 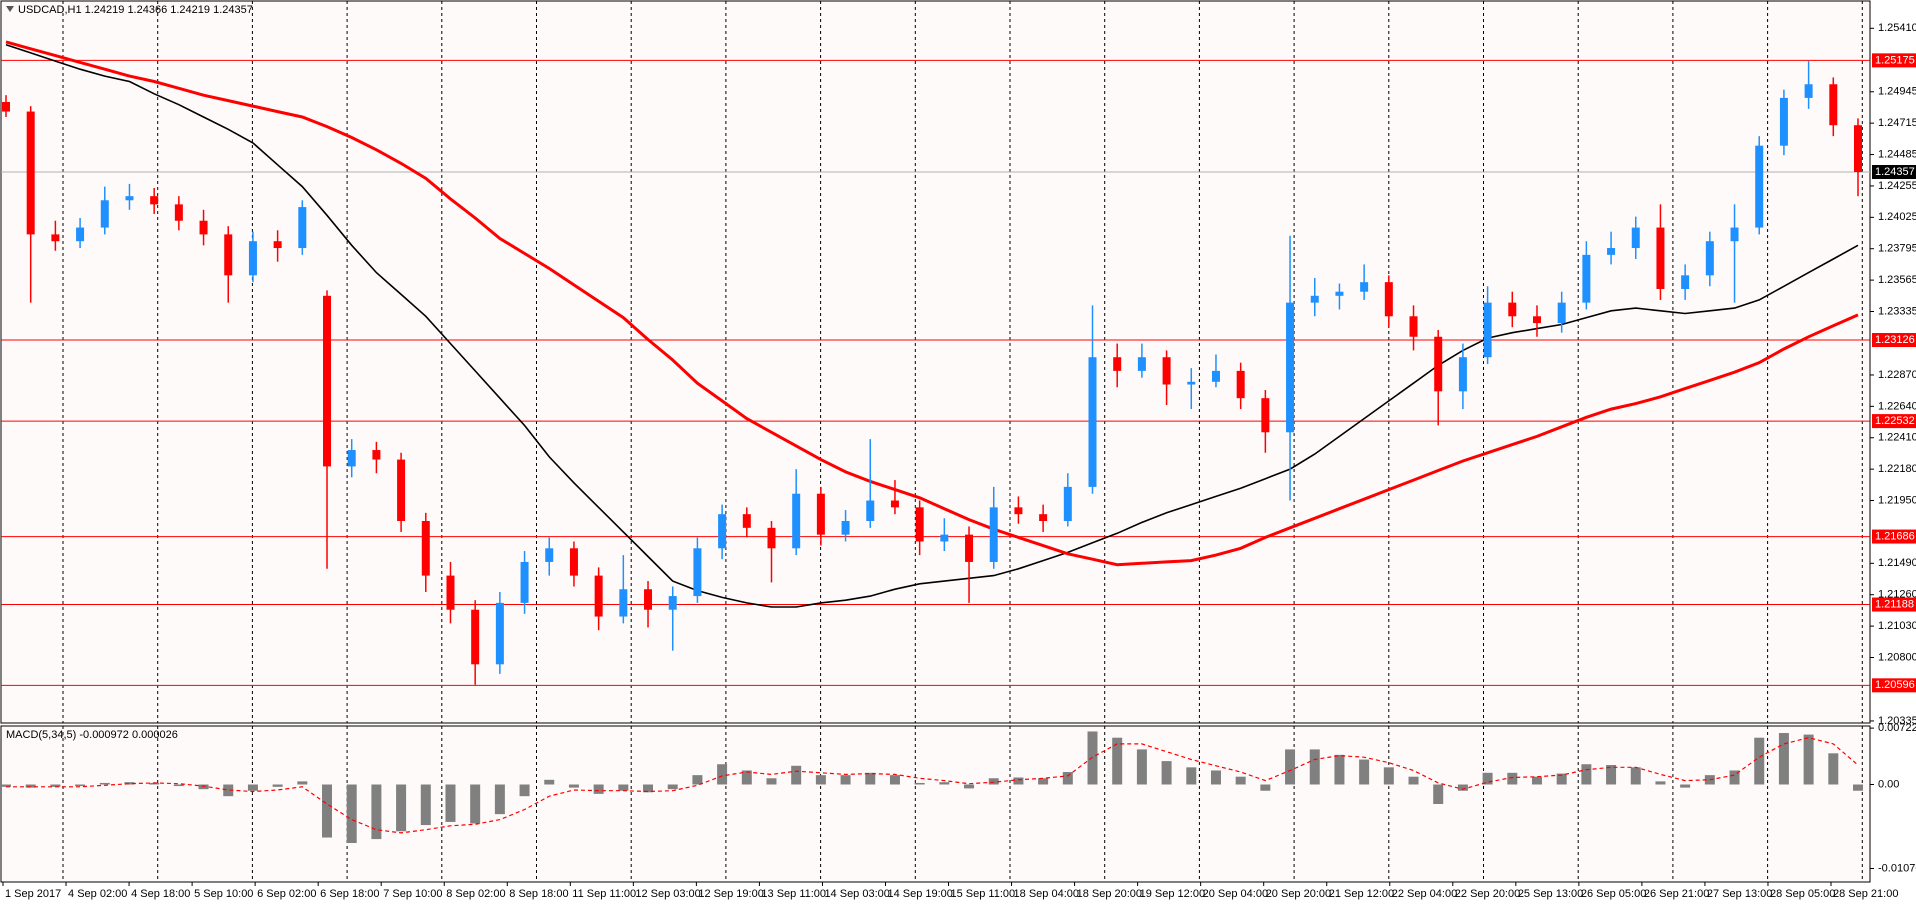 I want to click on x-tick-label: 6 Sep 18:00, so click(x=349, y=894).